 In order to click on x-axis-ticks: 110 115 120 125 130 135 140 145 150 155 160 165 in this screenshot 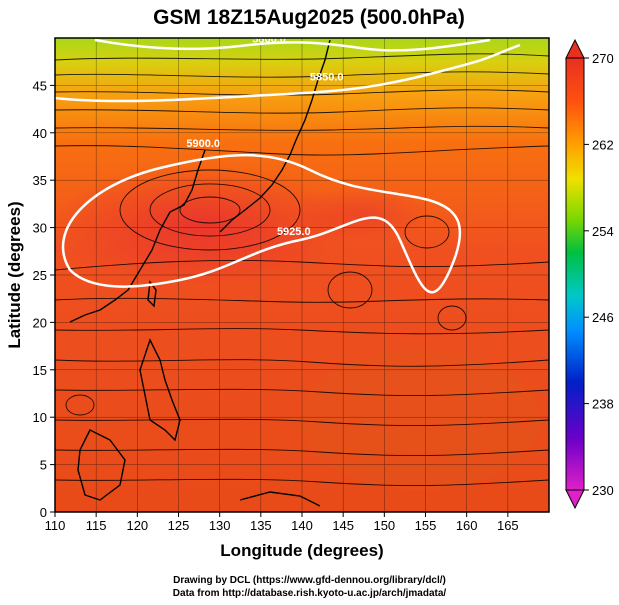, I will do `click(282, 522)`.